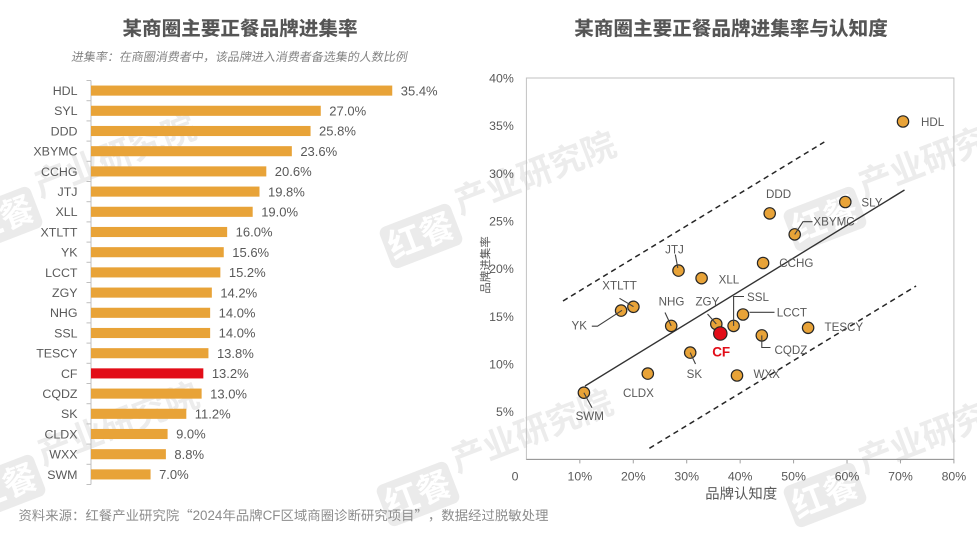 This screenshot has width=977, height=539. What do you see at coordinates (954, 476) in the screenshot?
I see `svg-text: 80%` at bounding box center [954, 476].